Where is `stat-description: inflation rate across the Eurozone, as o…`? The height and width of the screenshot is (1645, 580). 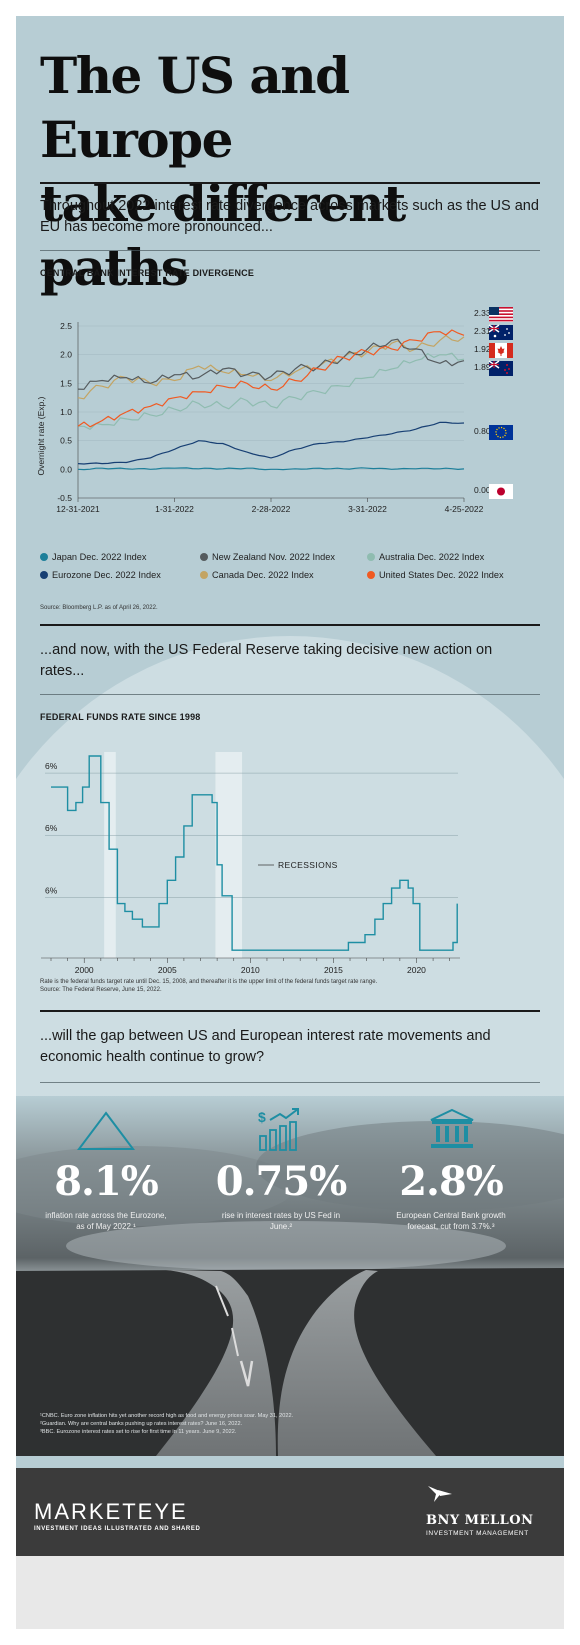 stat-description: inflation rate across the Eurozone, as o… is located at coordinates (106, 1221).